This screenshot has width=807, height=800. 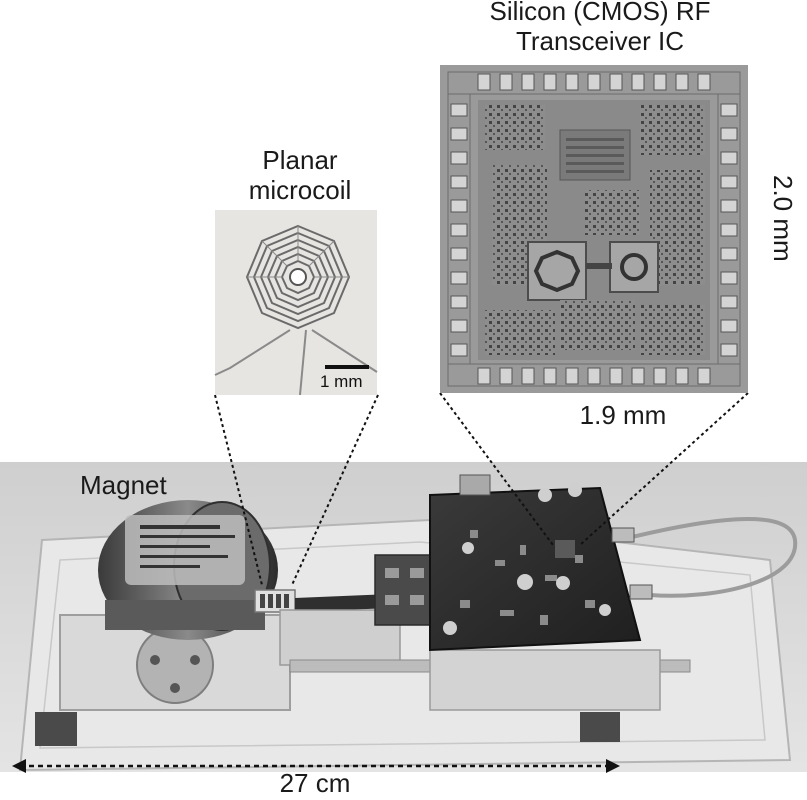 I want to click on pcb-board, so click(x=535, y=563).